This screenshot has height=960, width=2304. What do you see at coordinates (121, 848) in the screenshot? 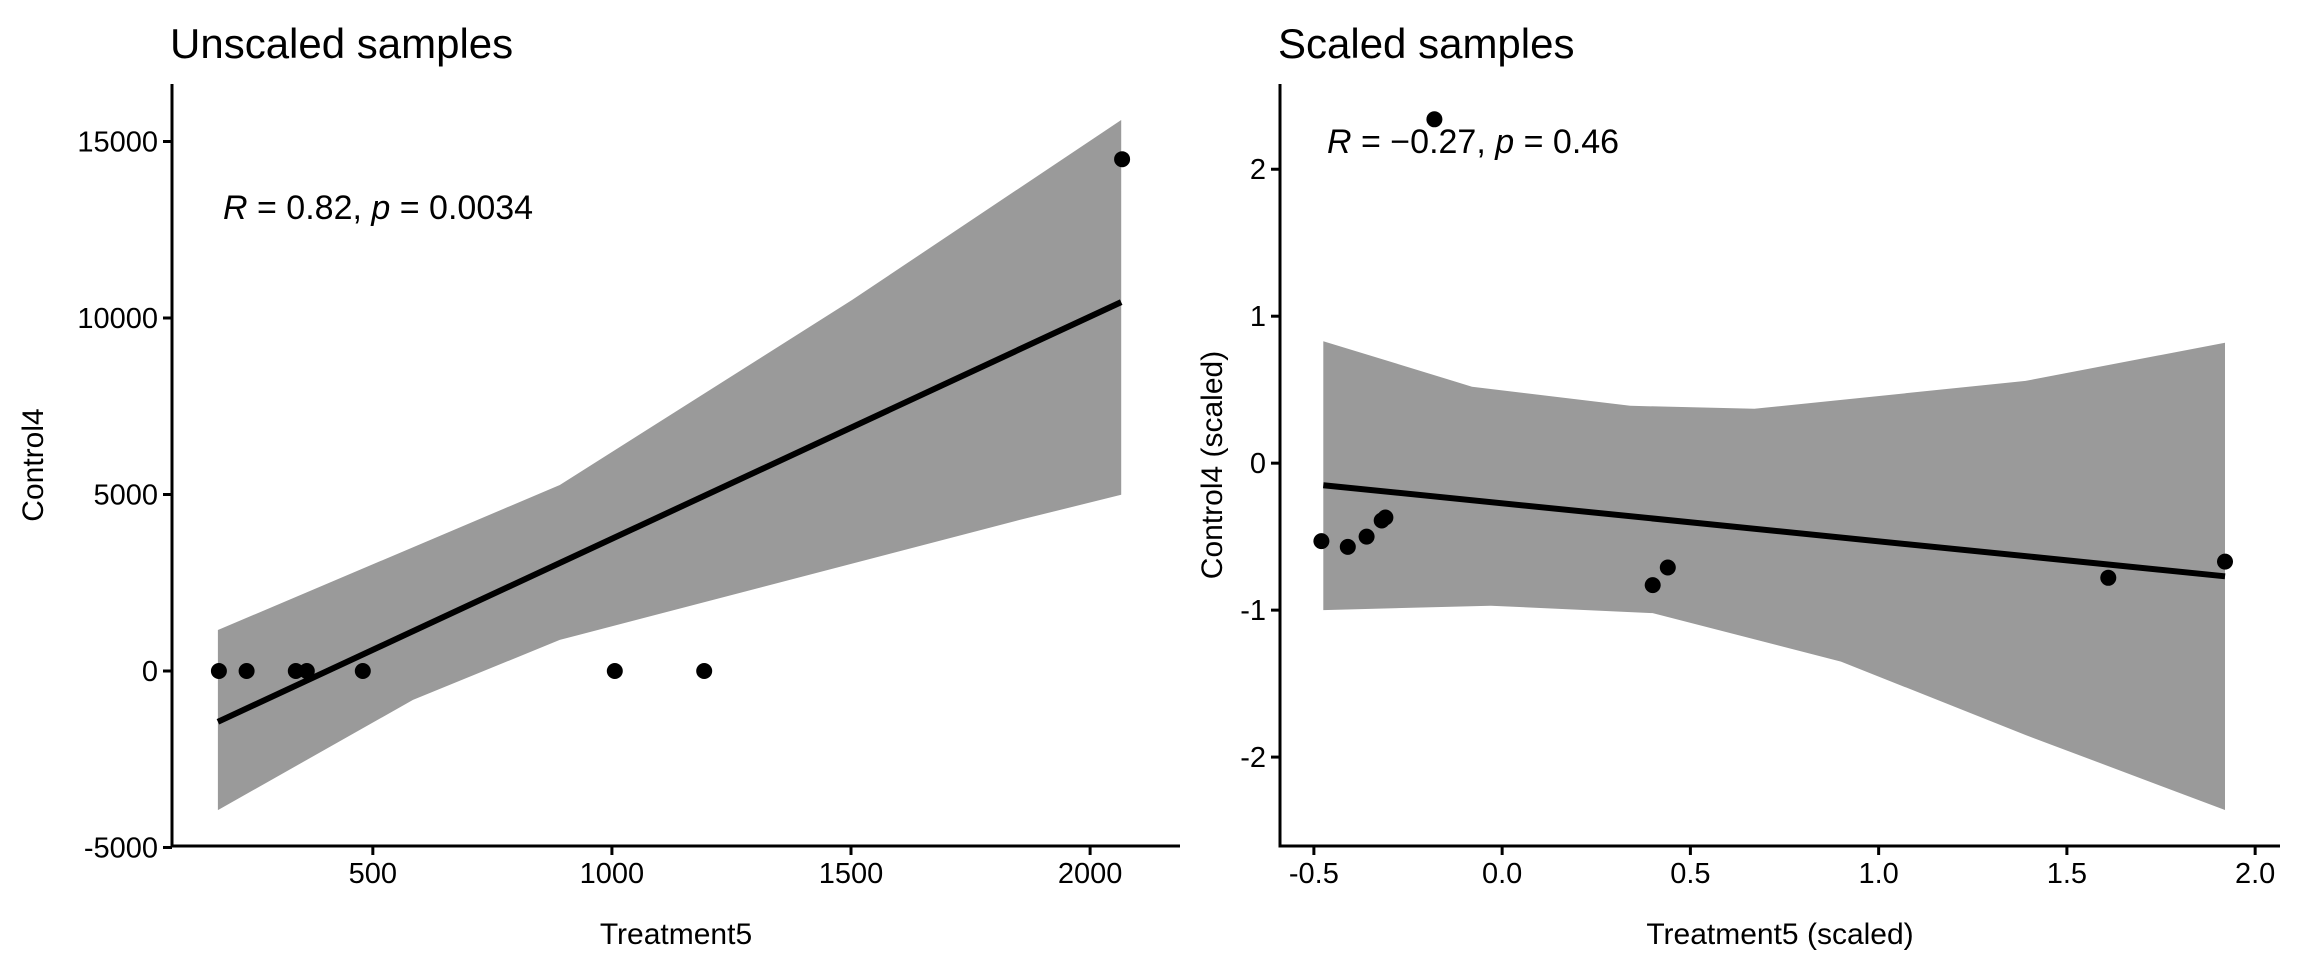
I see `y-tick-label: -5000` at bounding box center [121, 848].